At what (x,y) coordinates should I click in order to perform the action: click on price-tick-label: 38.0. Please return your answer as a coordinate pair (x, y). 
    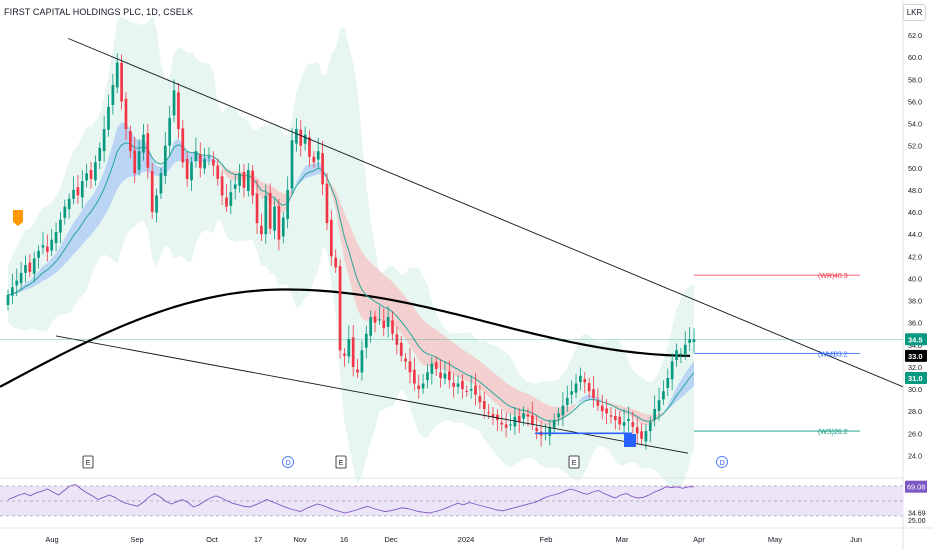
    Looking at the image, I should click on (915, 301).